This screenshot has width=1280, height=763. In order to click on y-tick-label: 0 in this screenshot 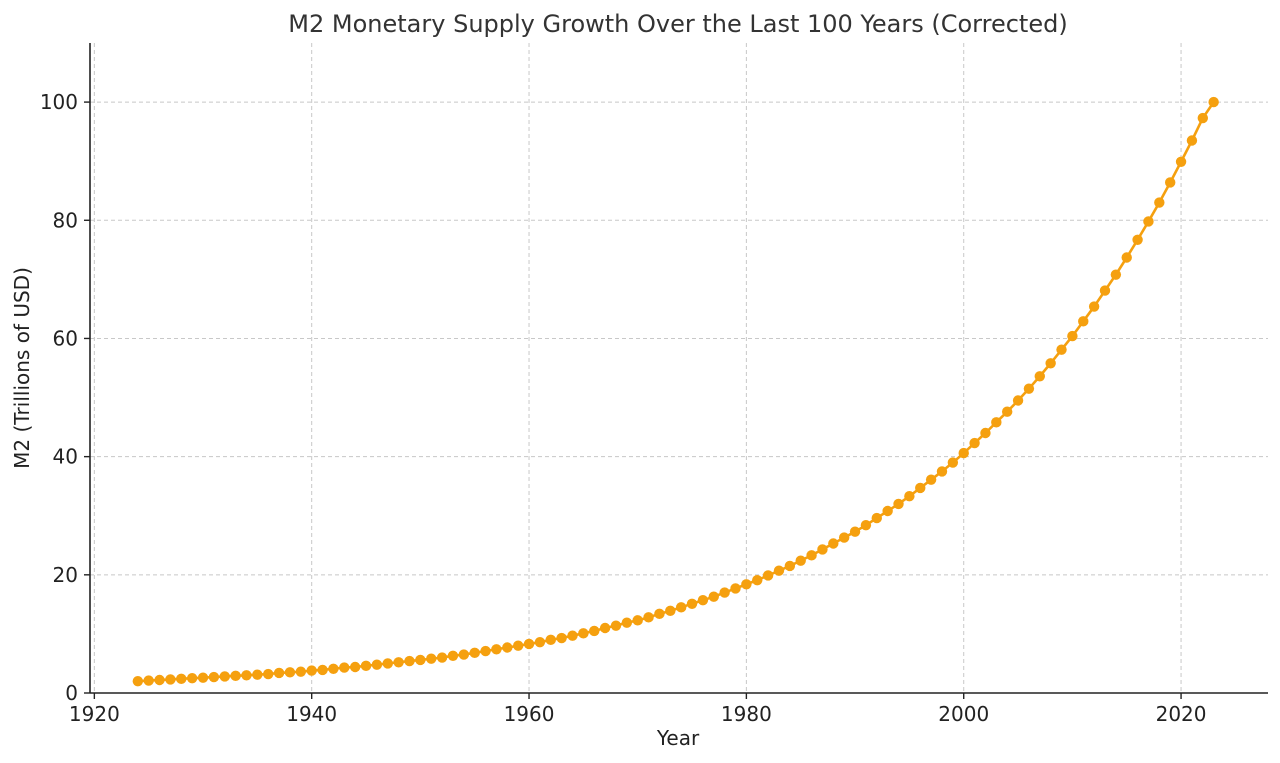, I will do `click(71, 693)`.